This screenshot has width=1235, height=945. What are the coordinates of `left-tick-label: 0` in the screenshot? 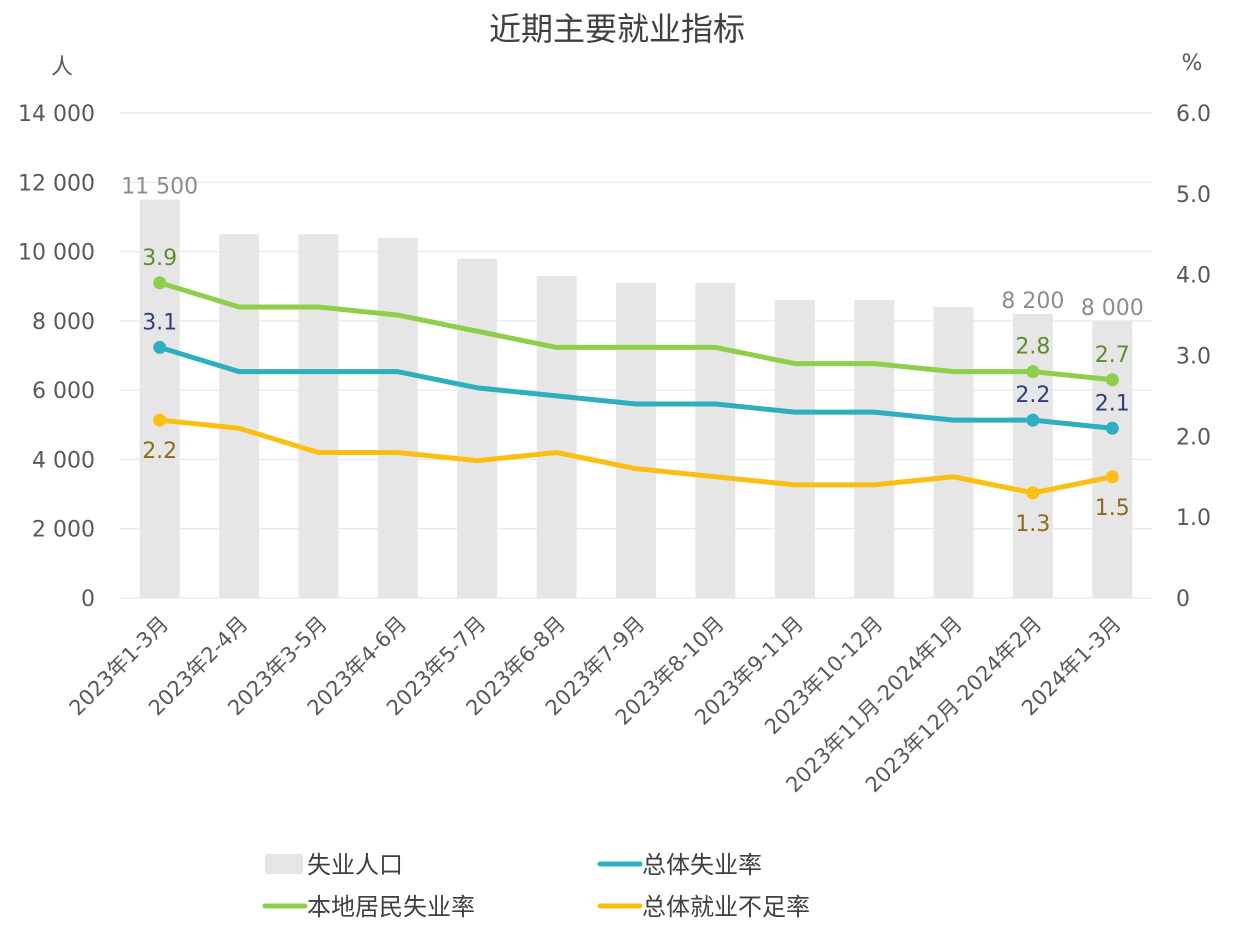 It's located at (88, 599).